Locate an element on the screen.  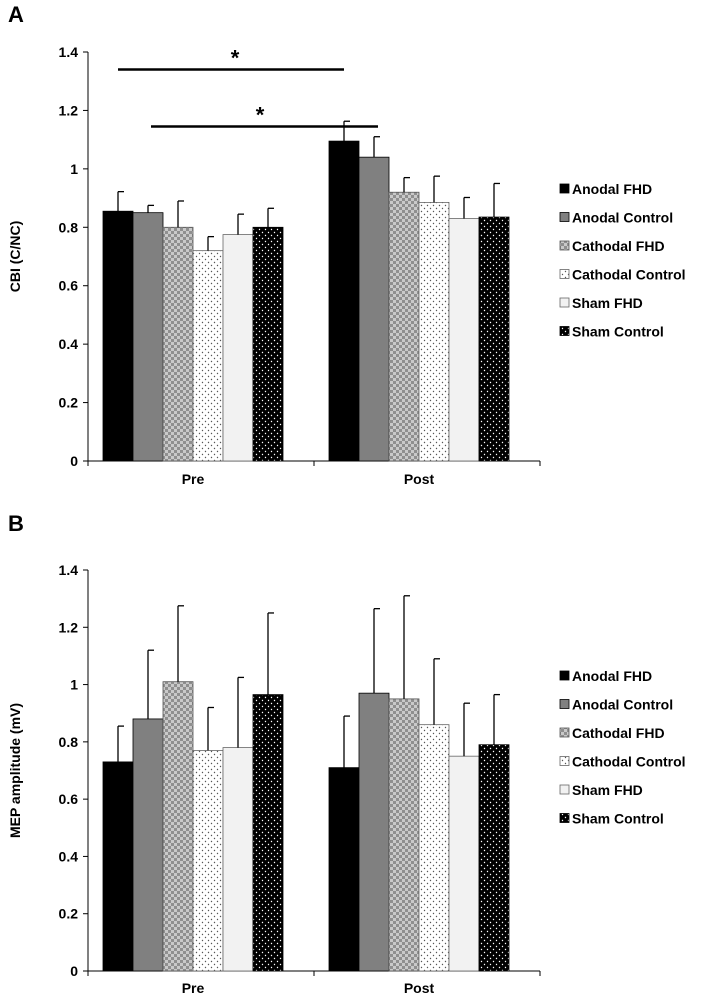
panel-label: A is located at coordinates (16, 14).